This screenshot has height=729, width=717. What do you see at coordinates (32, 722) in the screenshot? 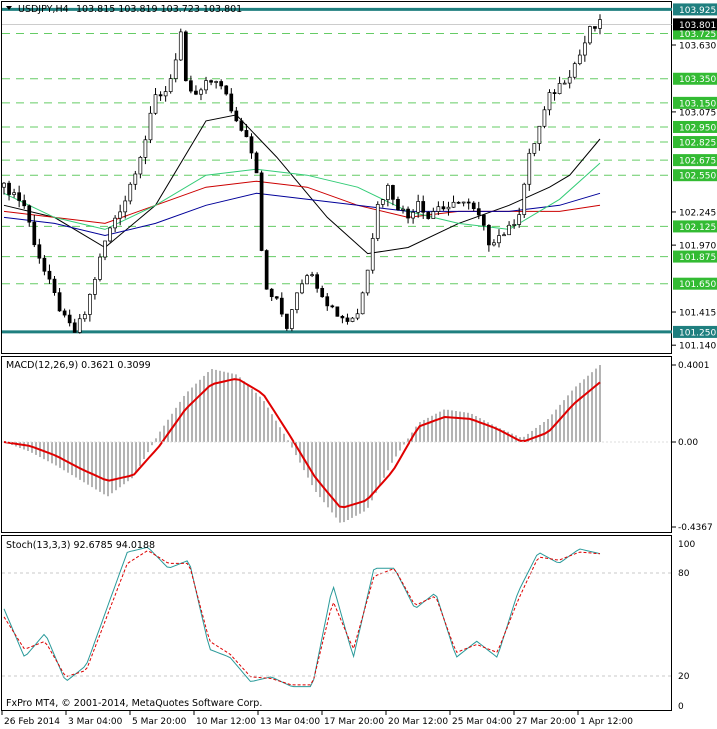
I see `time-tick-0: 26 Feb 2014` at bounding box center [32, 722].